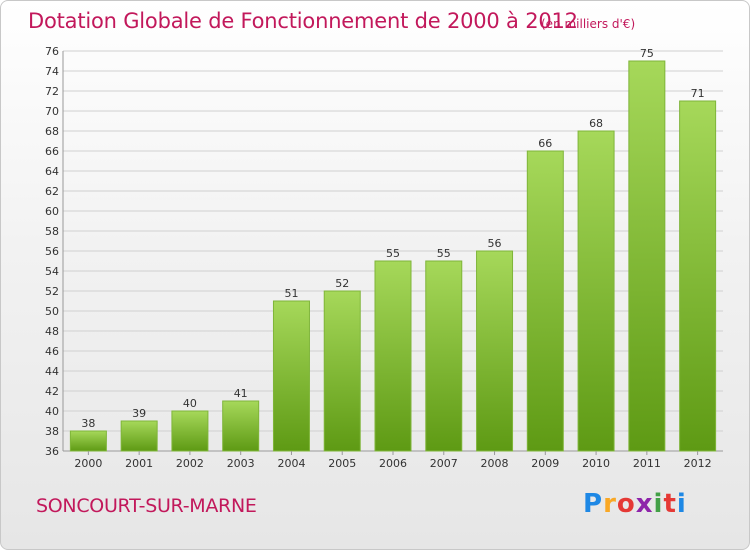 This screenshot has height=550, width=750. What do you see at coordinates (241, 426) in the screenshot?
I see `bar-2003` at bounding box center [241, 426].